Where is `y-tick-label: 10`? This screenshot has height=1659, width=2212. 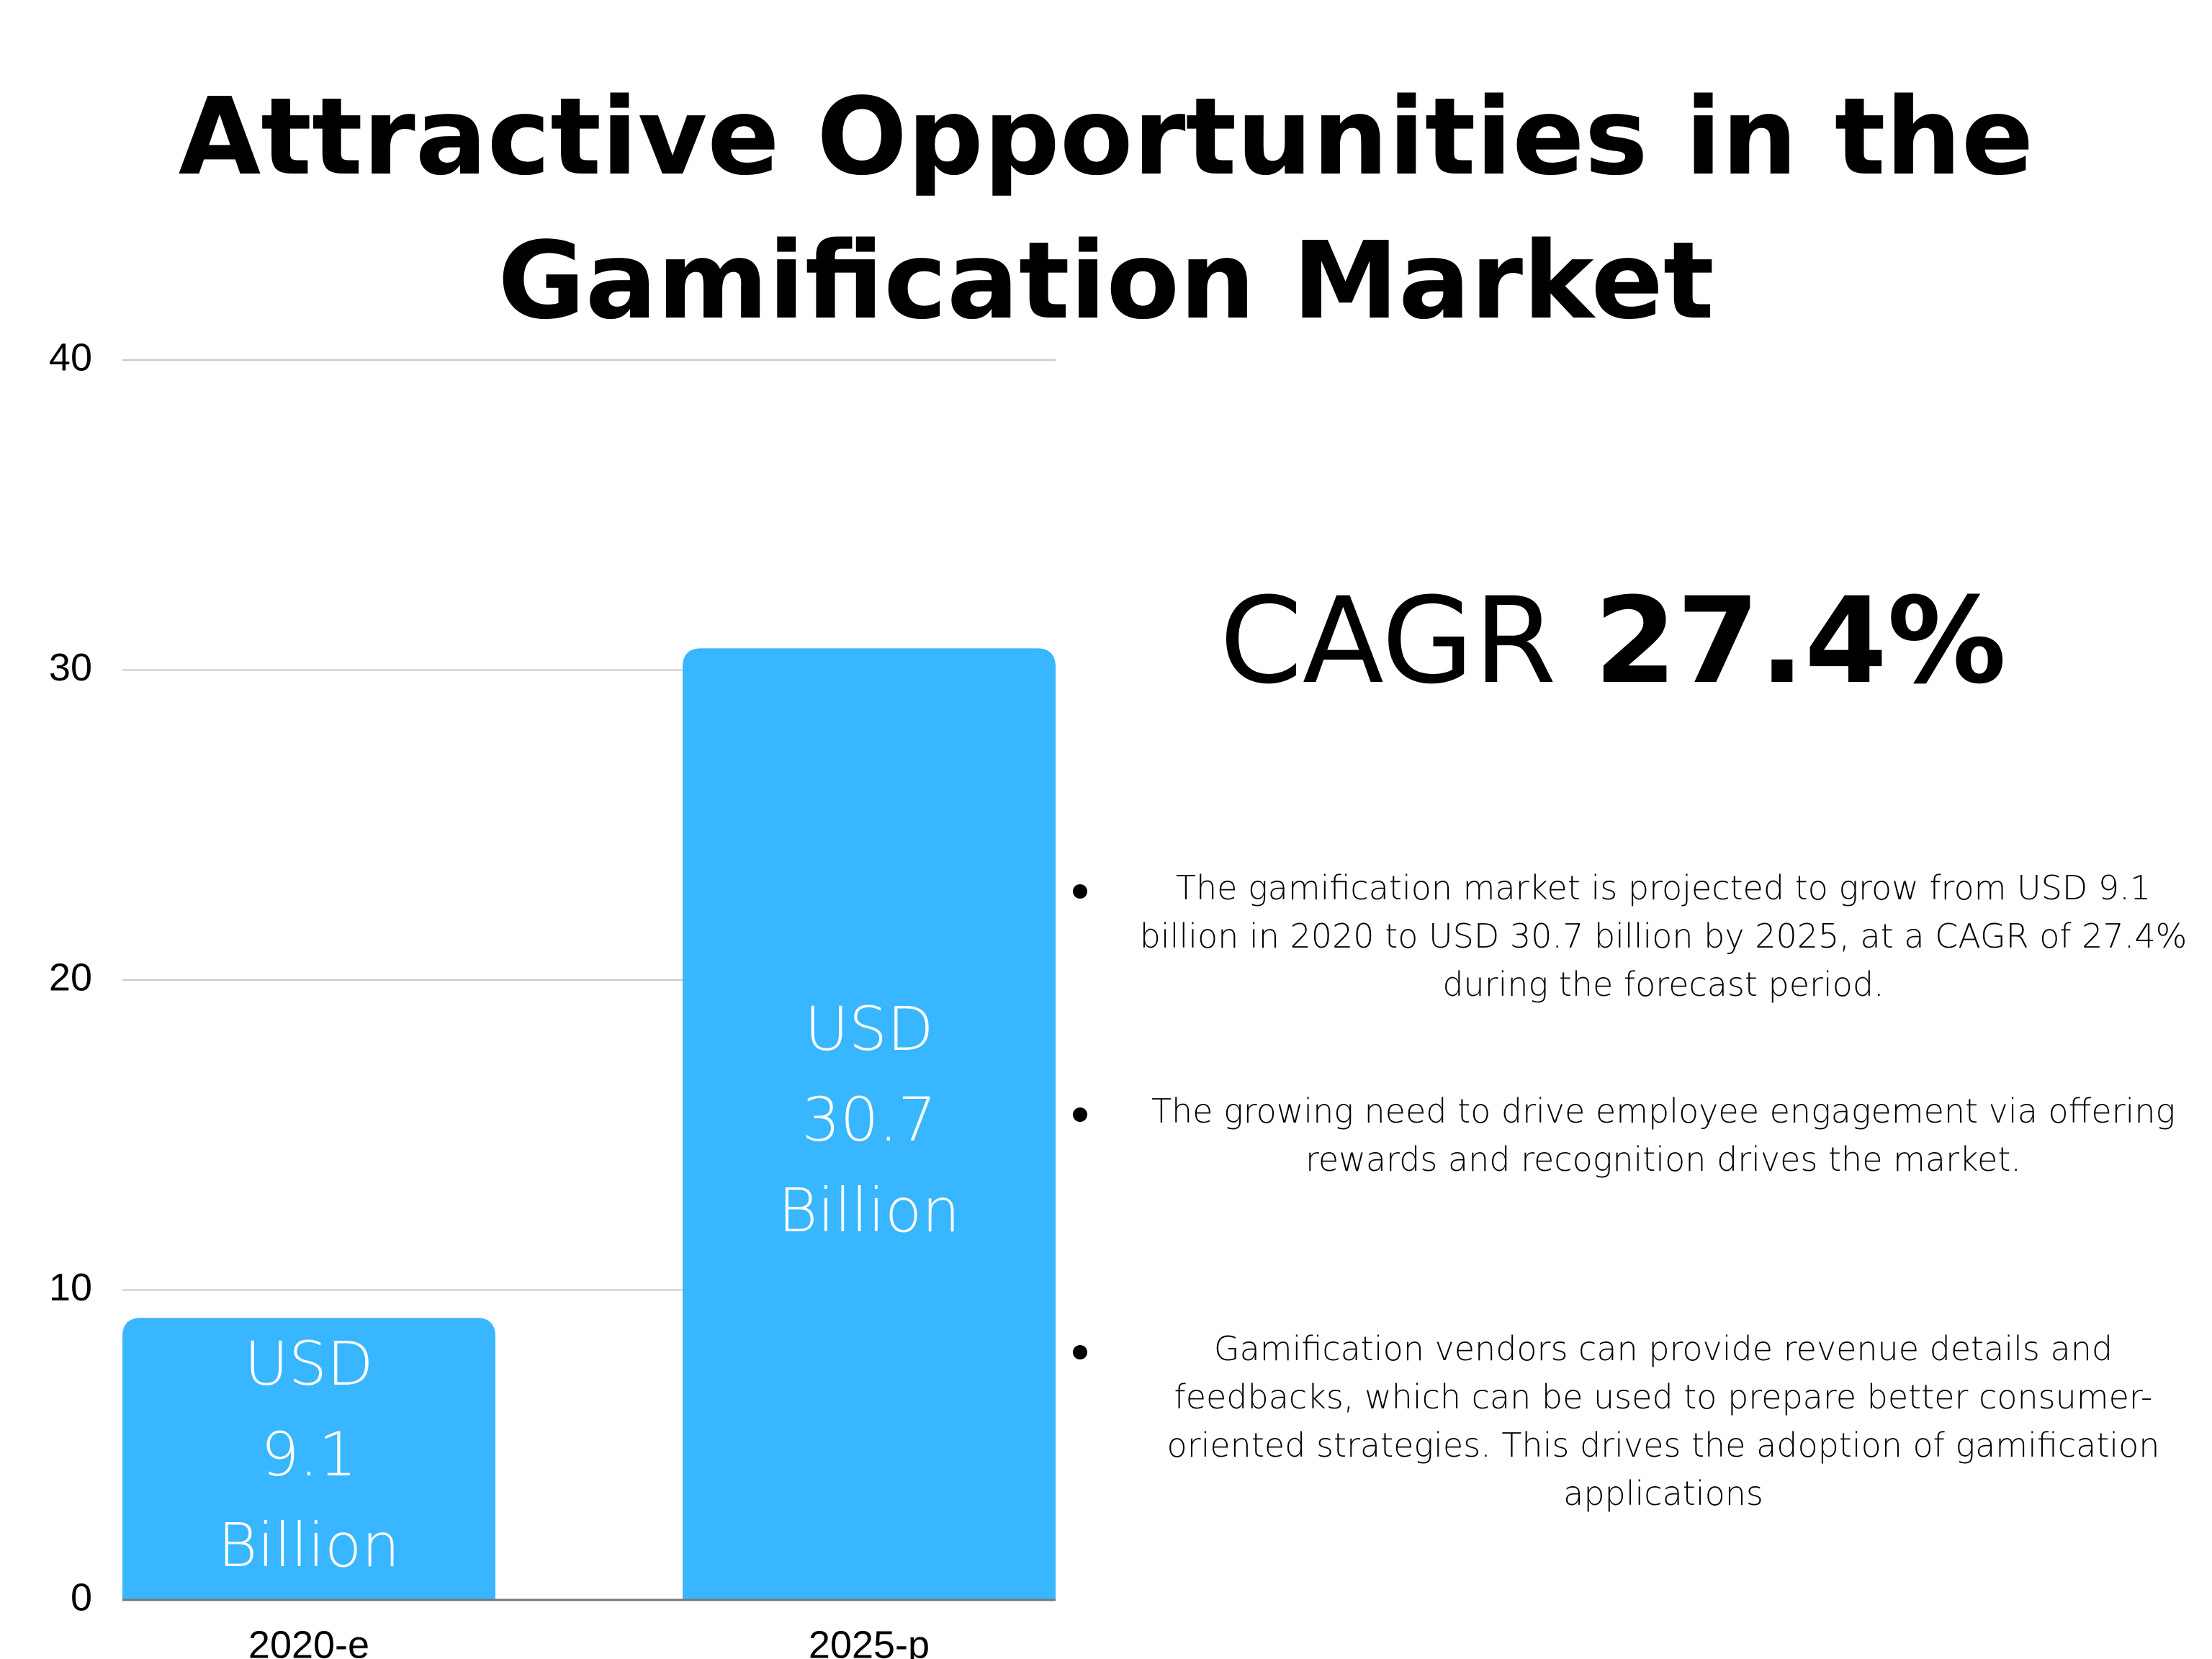 y-tick-label: 10 is located at coordinates (70, 1288).